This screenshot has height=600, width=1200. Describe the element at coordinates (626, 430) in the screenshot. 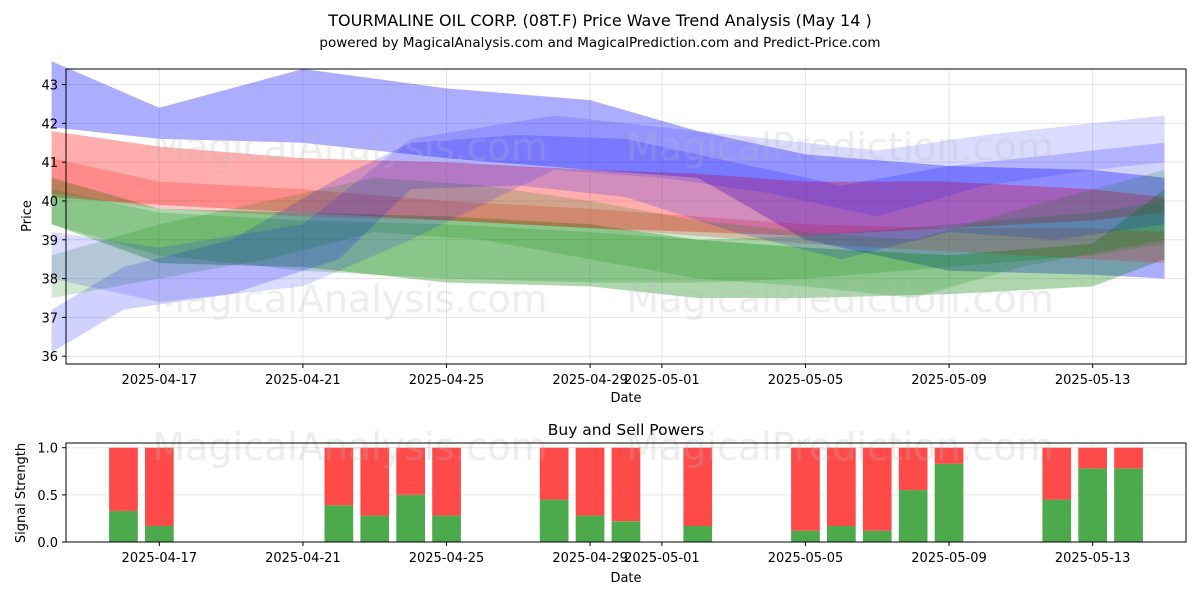

I see `buy-sell-title: Buy and Sell Powers` at that location.